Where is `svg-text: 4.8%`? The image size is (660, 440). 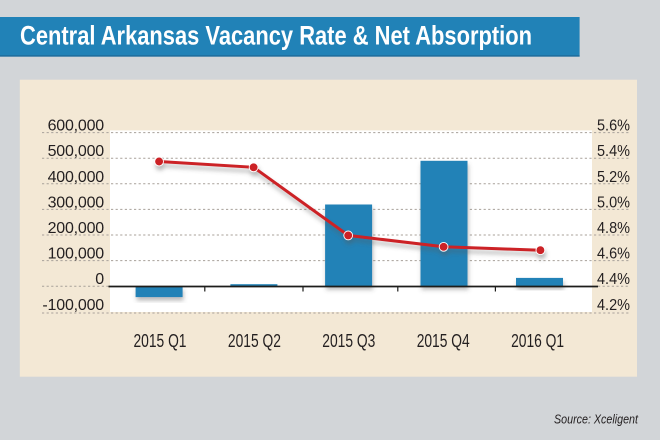
svg-text: 4.8% is located at coordinates (613, 228).